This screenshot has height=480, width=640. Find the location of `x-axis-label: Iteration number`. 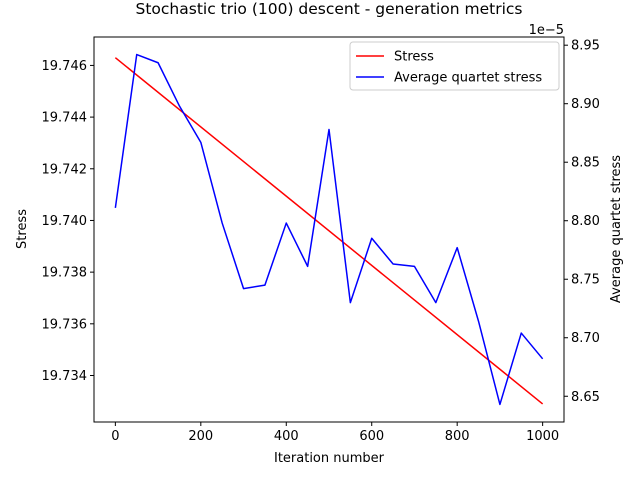

x-axis-label: Iteration number is located at coordinates (329, 458).